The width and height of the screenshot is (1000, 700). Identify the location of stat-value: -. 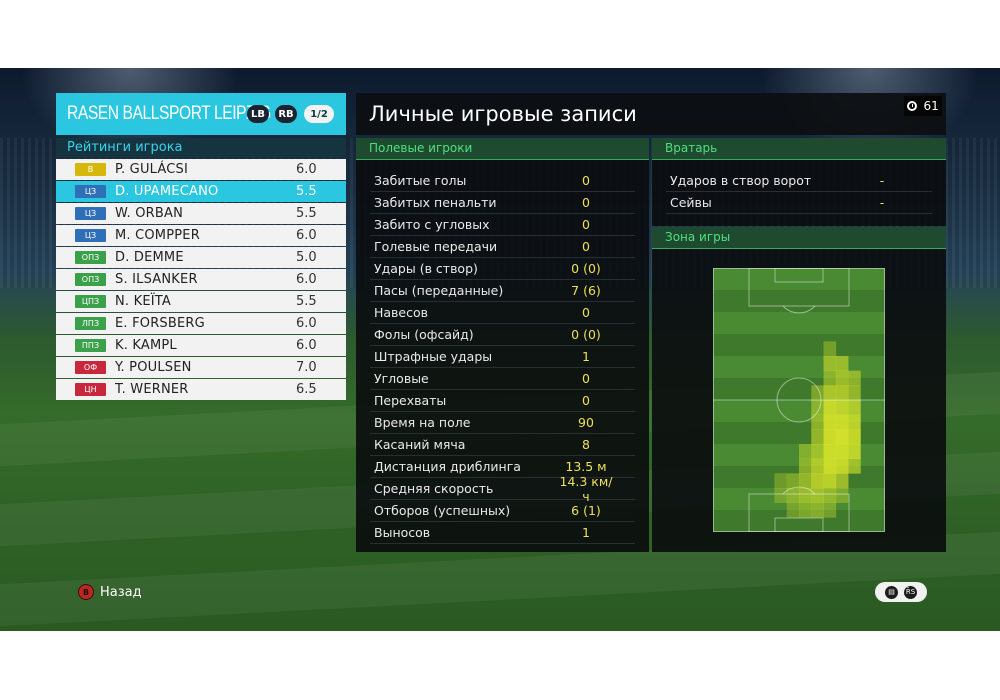
(882, 180).